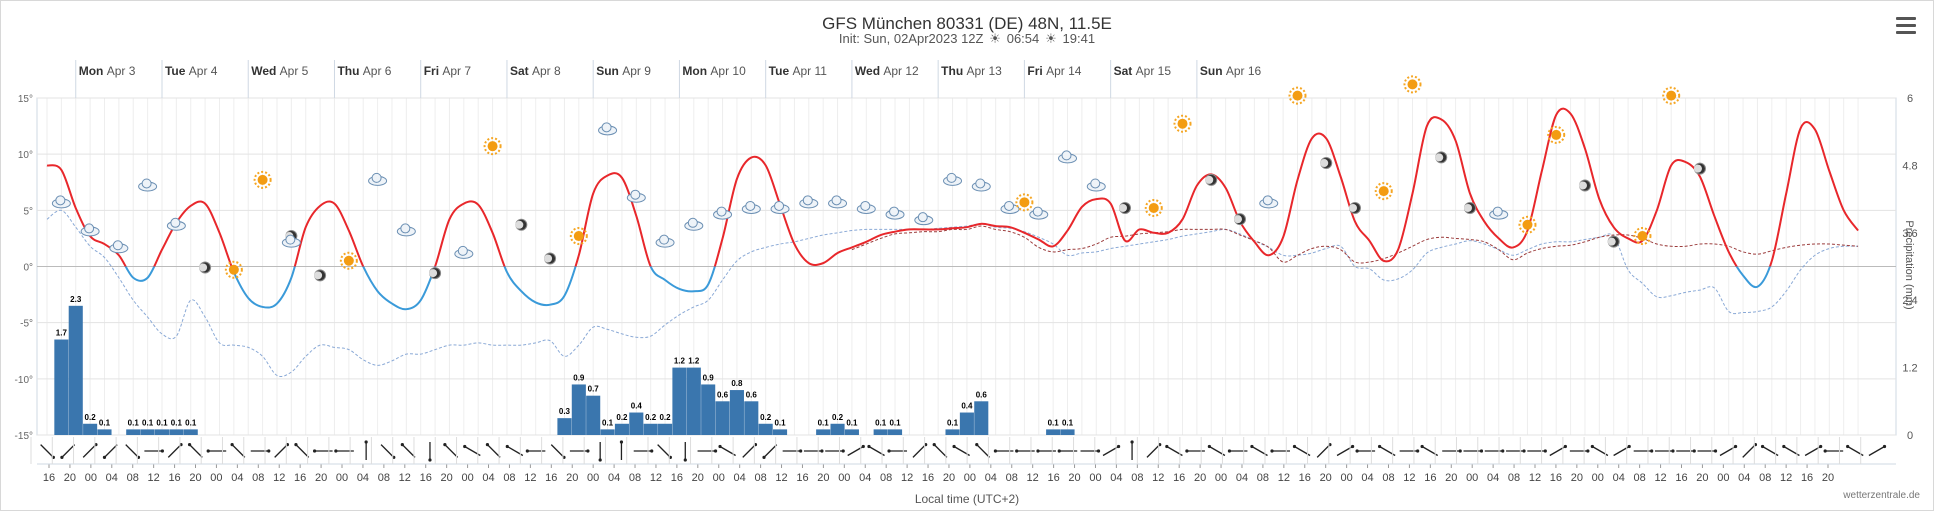 This screenshot has width=1934, height=511. What do you see at coordinates (1079, 38) in the screenshot?
I see `sunset-time: 19:41` at bounding box center [1079, 38].